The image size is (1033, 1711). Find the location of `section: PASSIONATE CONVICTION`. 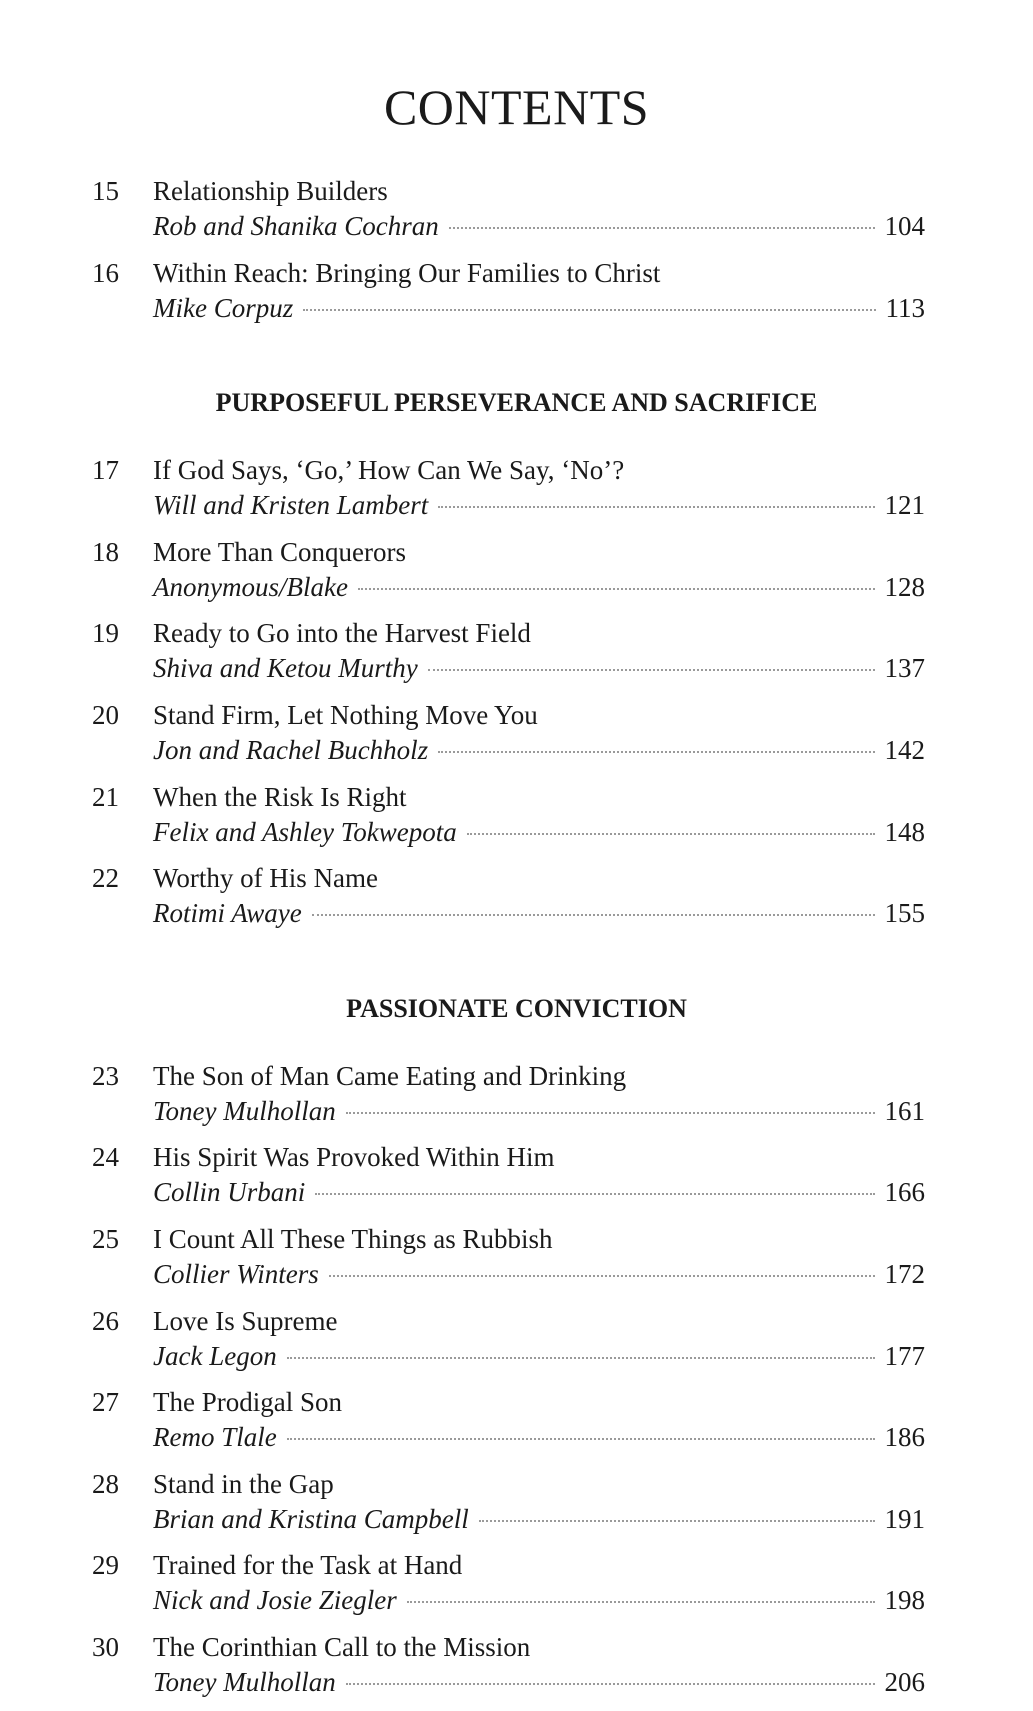

section: PASSIONATE CONVICTION is located at coordinates (516, 1000).